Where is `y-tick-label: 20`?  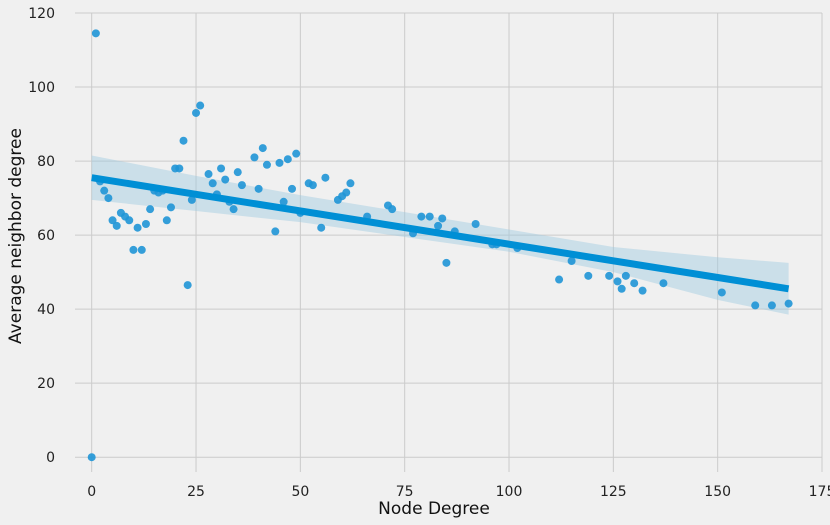
y-tick-label: 20 is located at coordinates (46, 384).